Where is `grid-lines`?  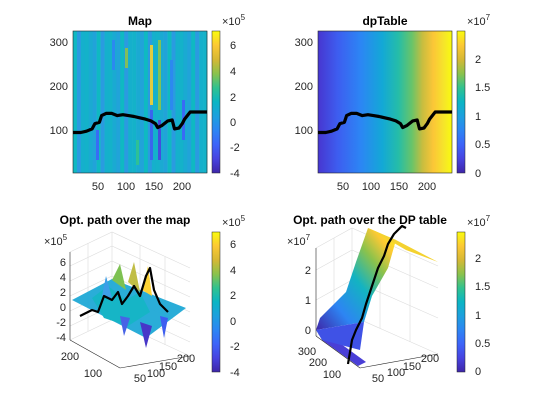
grid-lines is located at coordinates (130, 294).